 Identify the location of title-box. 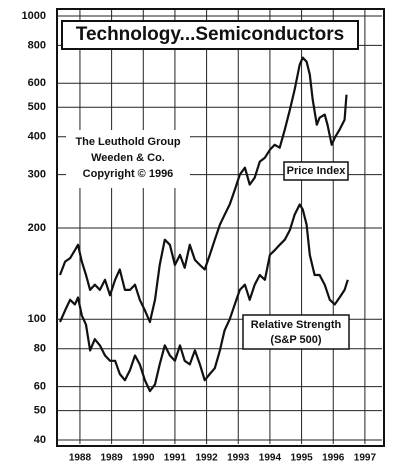
(210, 35).